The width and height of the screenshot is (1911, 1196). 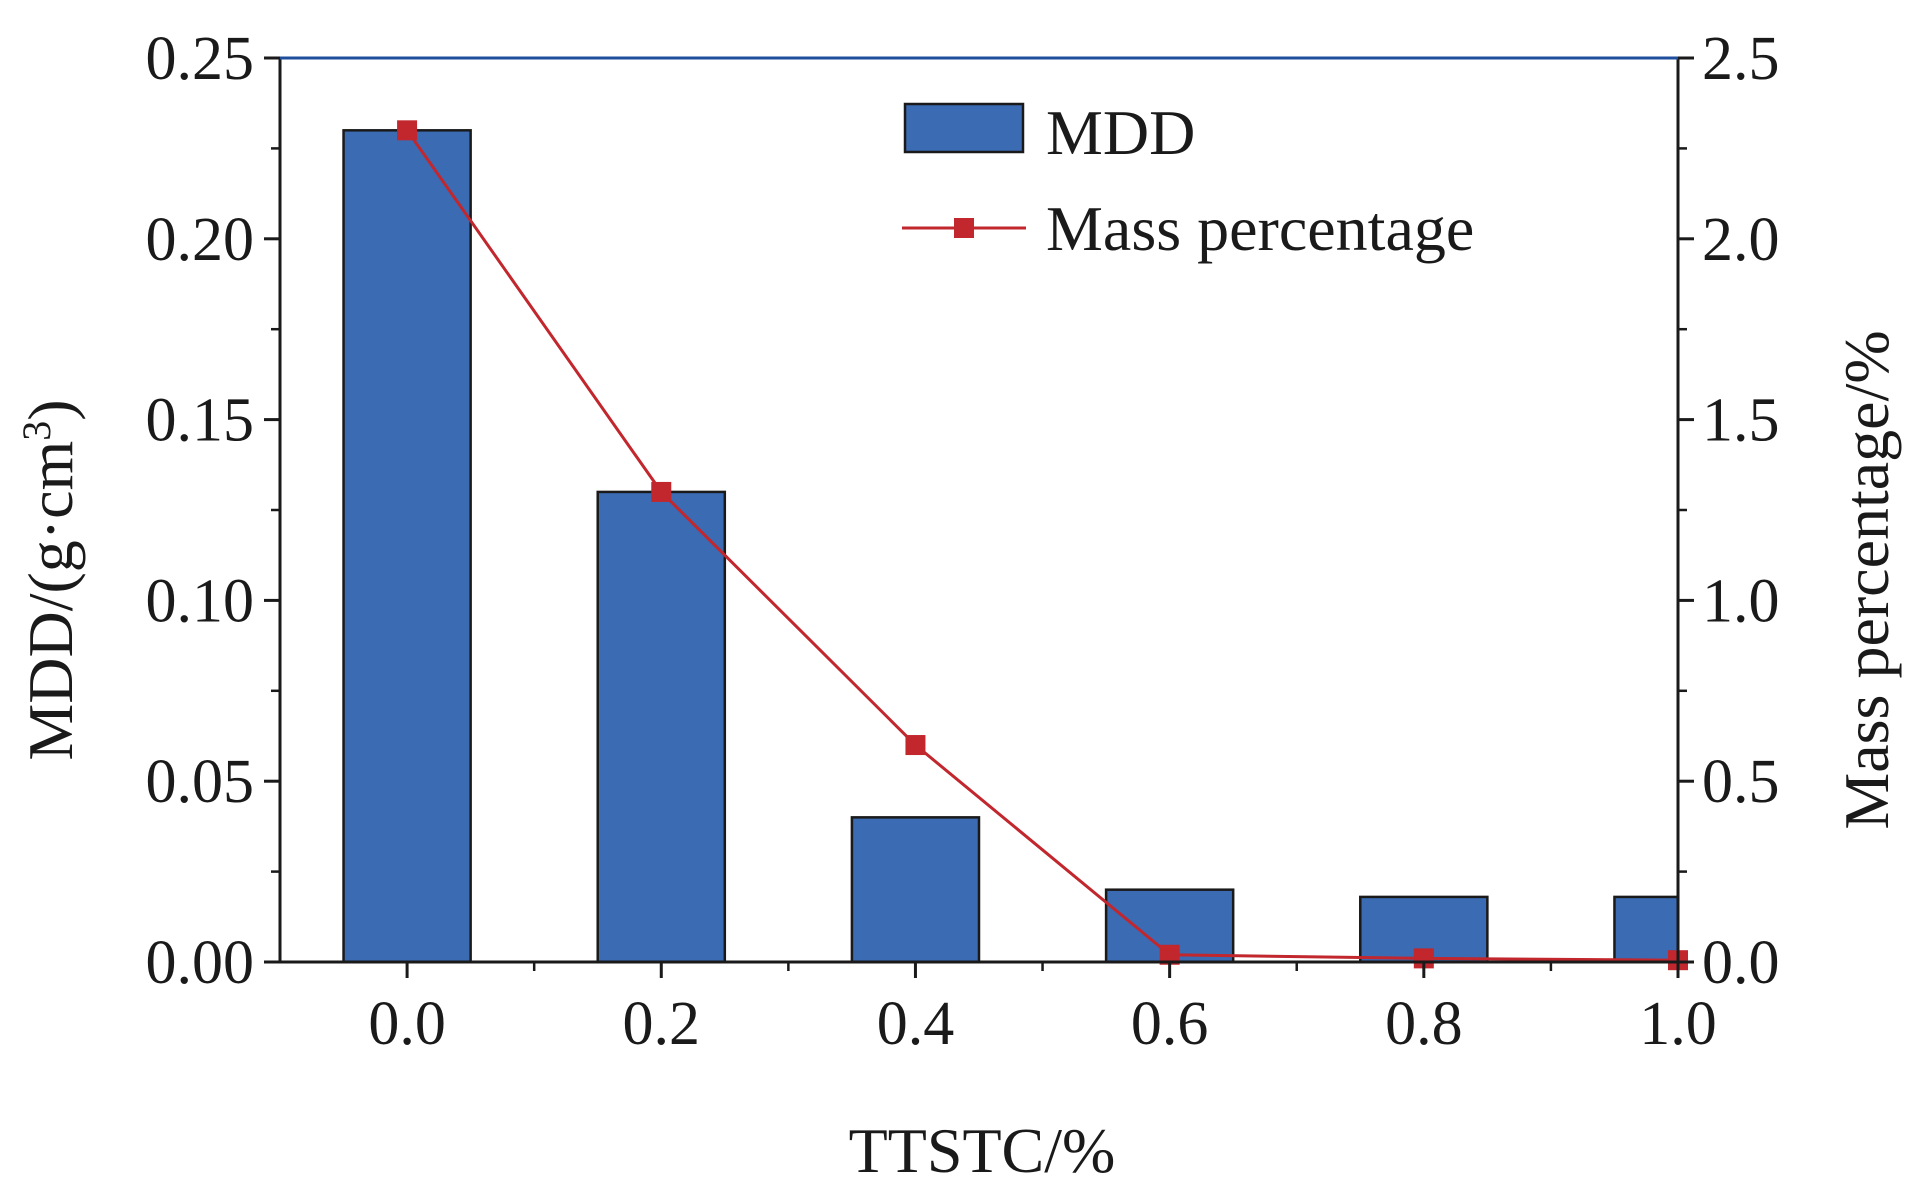 What do you see at coordinates (36, 431) in the screenshot?
I see `y-axis-title-superscript: 3` at bounding box center [36, 431].